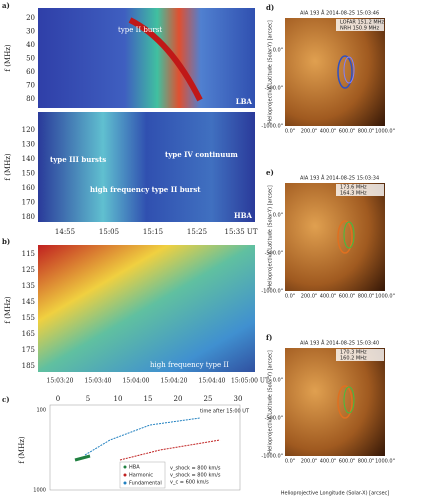 The image size is (436, 496). What do you see at coordinates (28, 203) in the screenshot?
I see `y-tick-label: 170` at bounding box center [28, 203].